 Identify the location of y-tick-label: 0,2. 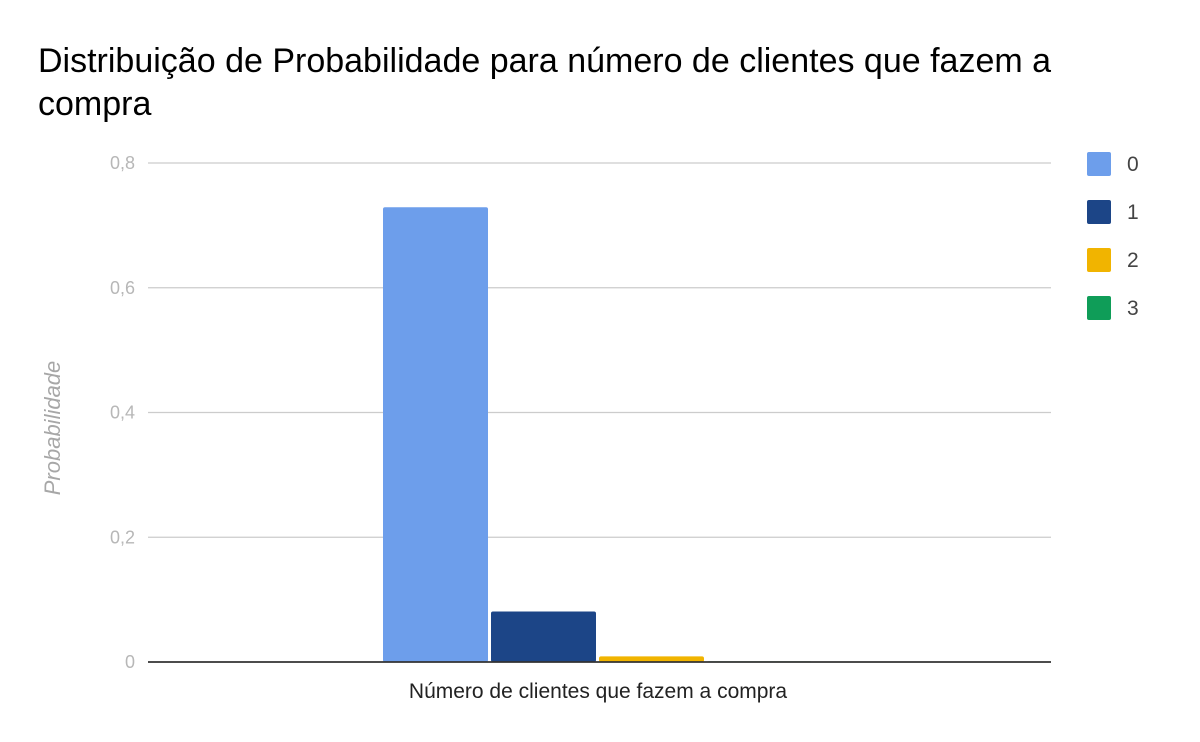
(122, 537).